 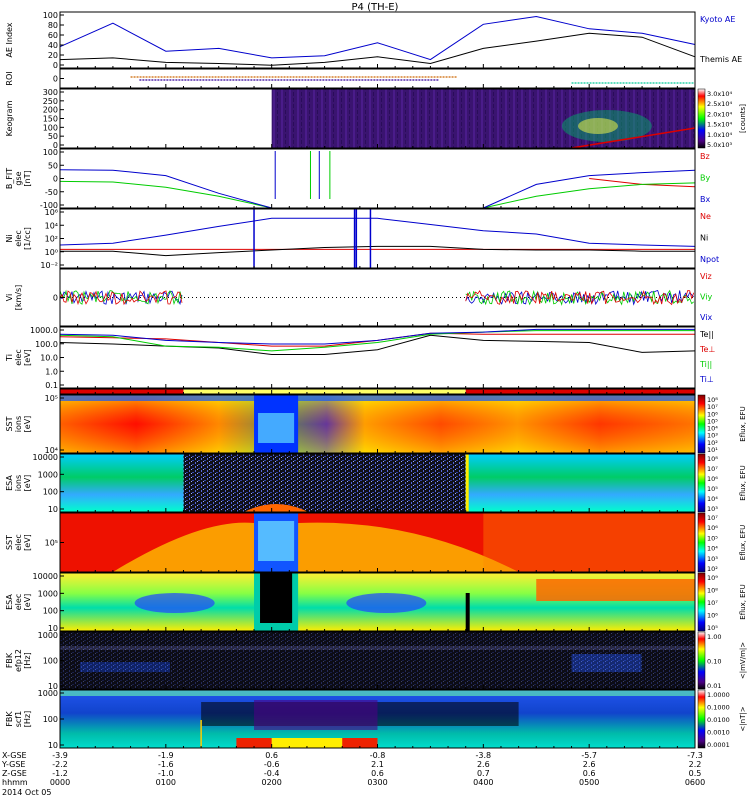 What do you see at coordinates (272, 764) in the screenshot?
I see `footer-col-2-value-1: -0.6` at bounding box center [272, 764].